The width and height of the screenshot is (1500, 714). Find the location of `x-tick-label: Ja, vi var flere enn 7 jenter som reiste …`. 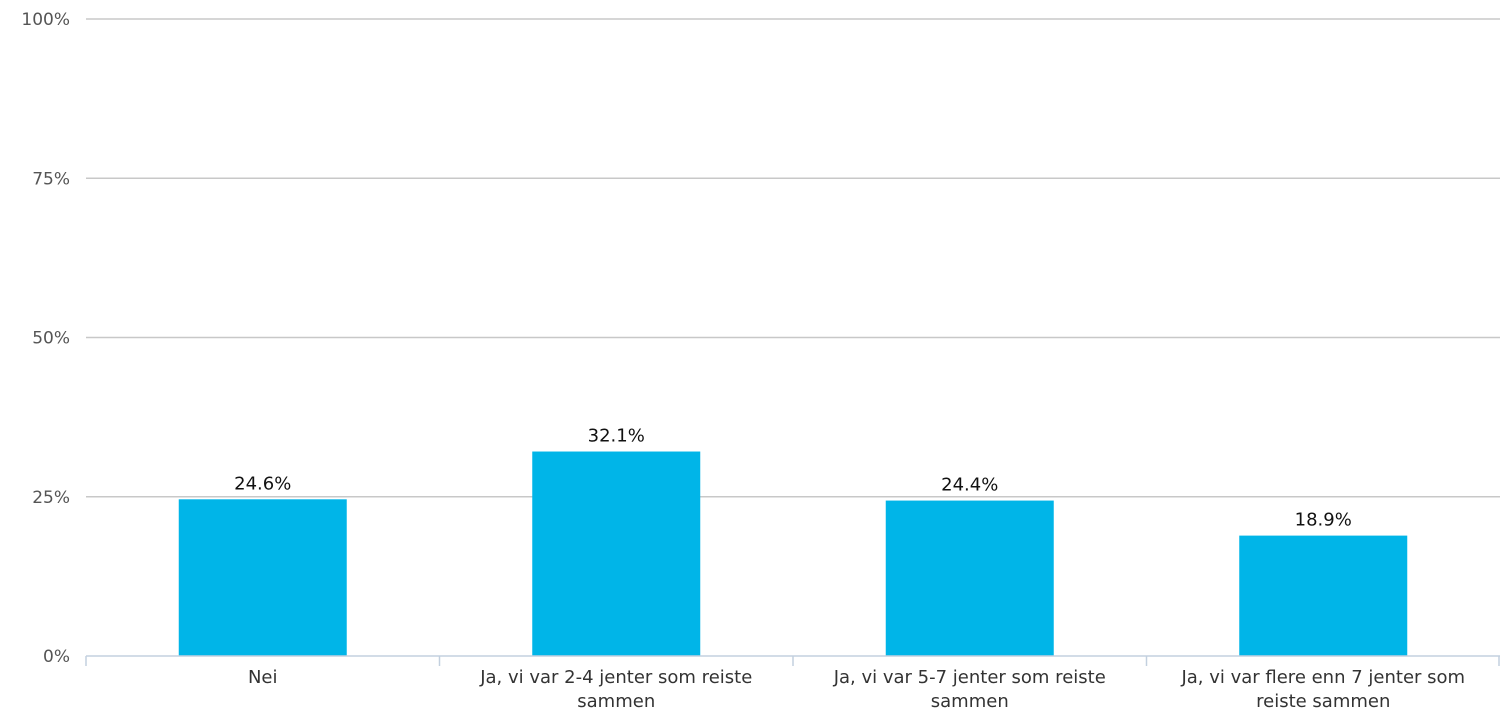

x-tick-label: Ja, vi var flere enn 7 jenter som reiste … is located at coordinates (1322, 689).